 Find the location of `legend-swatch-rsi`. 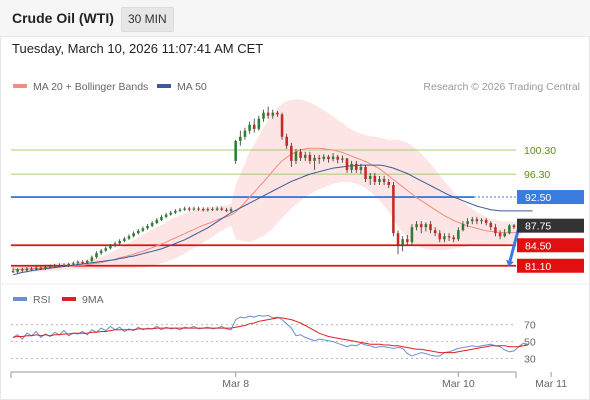

legend-swatch-rsi is located at coordinates (20, 299).